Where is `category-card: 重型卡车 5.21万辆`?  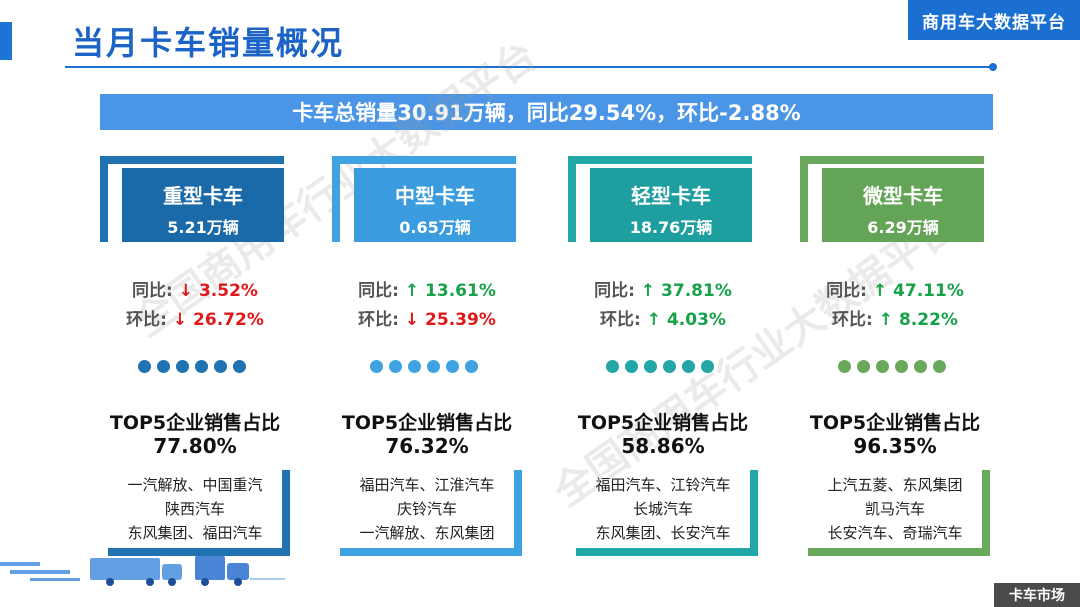 category-card: 重型卡车 5.21万辆 is located at coordinates (203, 205).